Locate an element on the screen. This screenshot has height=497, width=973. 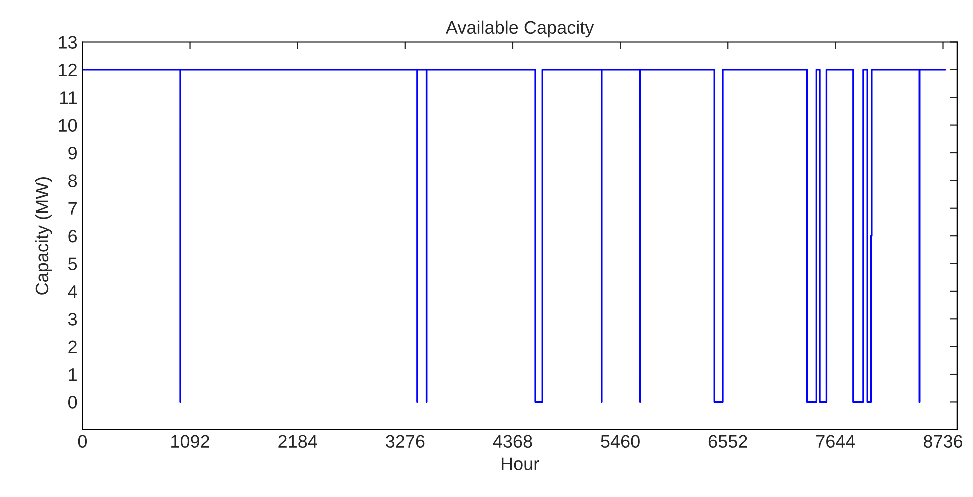
y-tick-label: 4 is located at coordinates (73, 292).